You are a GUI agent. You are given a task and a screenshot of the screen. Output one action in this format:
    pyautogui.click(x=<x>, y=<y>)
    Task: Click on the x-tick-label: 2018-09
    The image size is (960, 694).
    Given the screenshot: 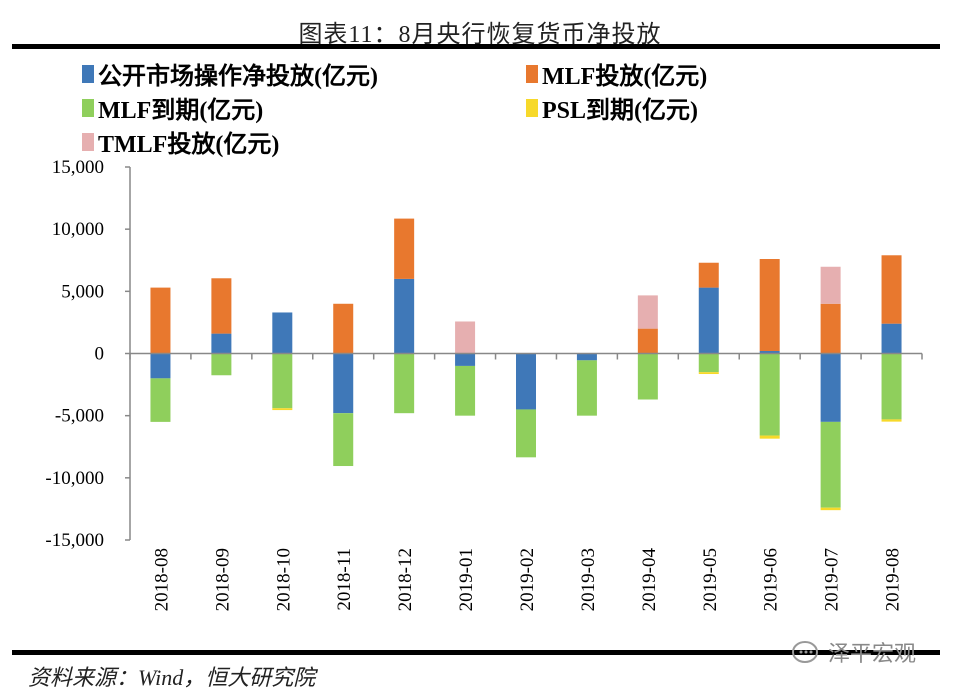 What is the action you would take?
    pyautogui.click(x=222, y=579)
    